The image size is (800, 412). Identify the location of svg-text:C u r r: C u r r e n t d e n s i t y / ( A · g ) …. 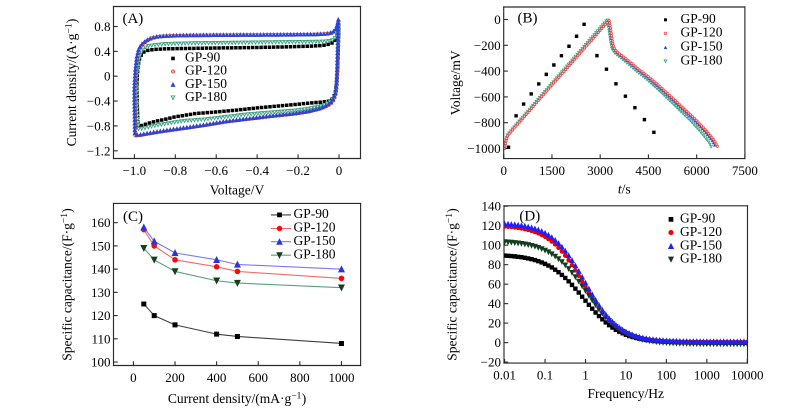
(68, 81).